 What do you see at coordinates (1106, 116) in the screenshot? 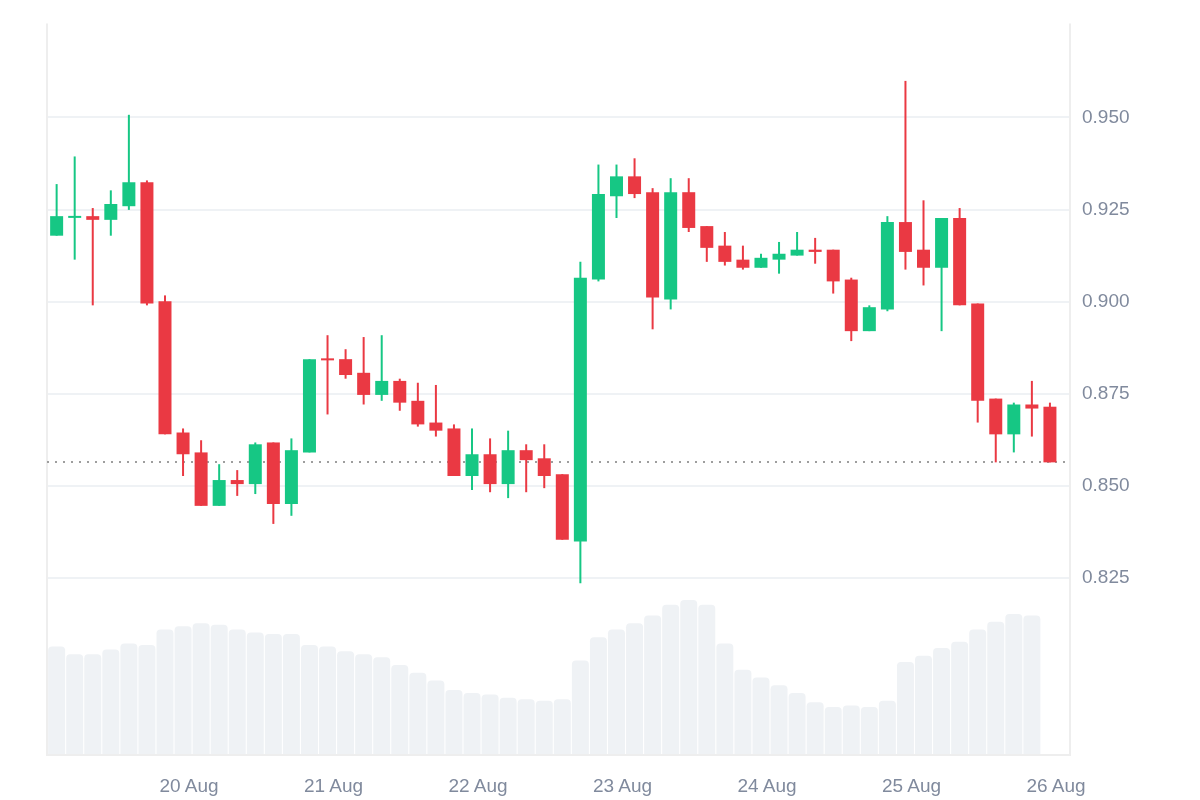
I see `y-tick-label: 0.950` at bounding box center [1106, 116].